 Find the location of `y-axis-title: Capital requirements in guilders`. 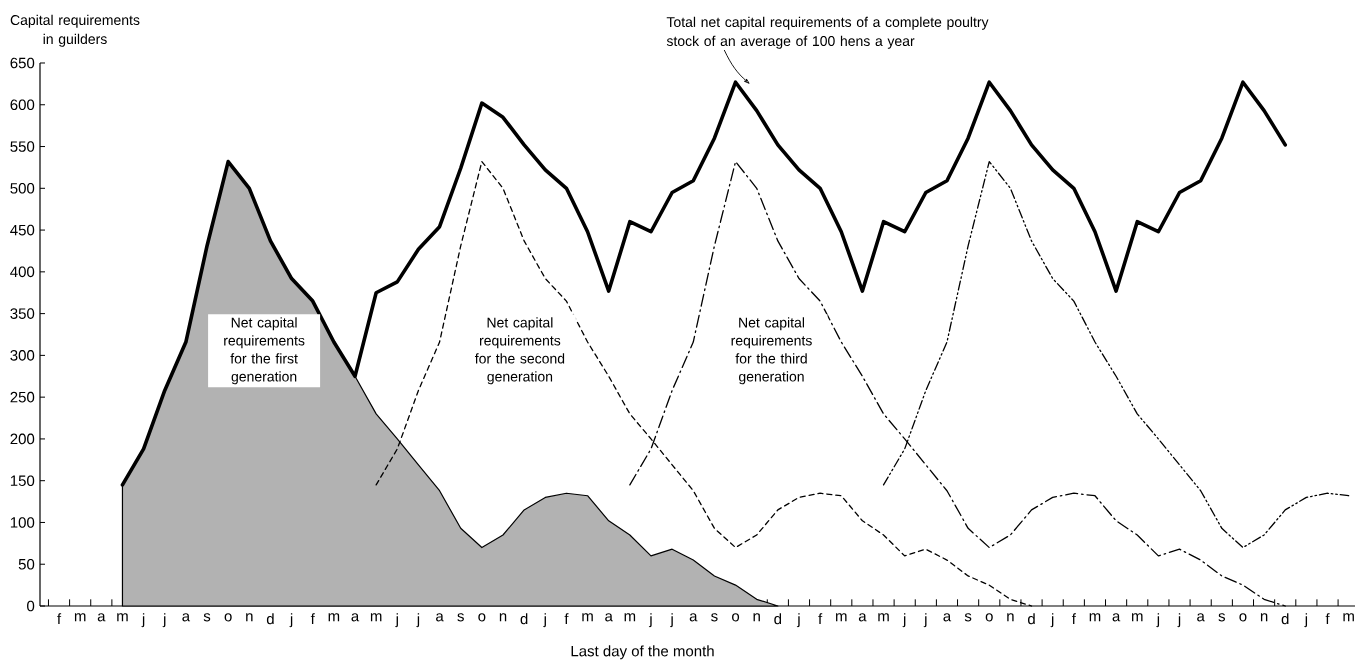

y-axis-title: Capital requirements in guilders is located at coordinates (75, 30).